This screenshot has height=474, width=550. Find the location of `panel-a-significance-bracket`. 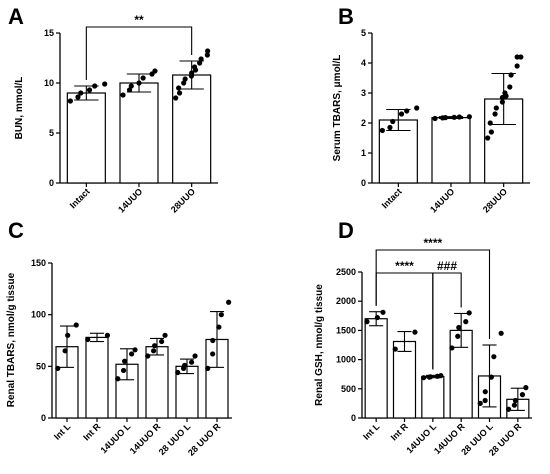

panel-a-significance-bracket is located at coordinates (139, 53).